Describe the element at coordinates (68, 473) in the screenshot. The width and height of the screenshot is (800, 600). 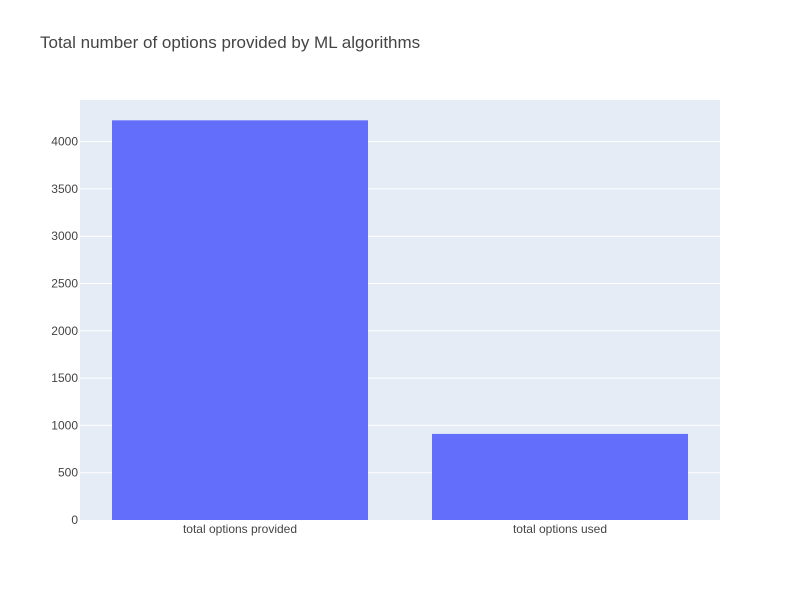
I see `y-tick-label: 500` at that location.